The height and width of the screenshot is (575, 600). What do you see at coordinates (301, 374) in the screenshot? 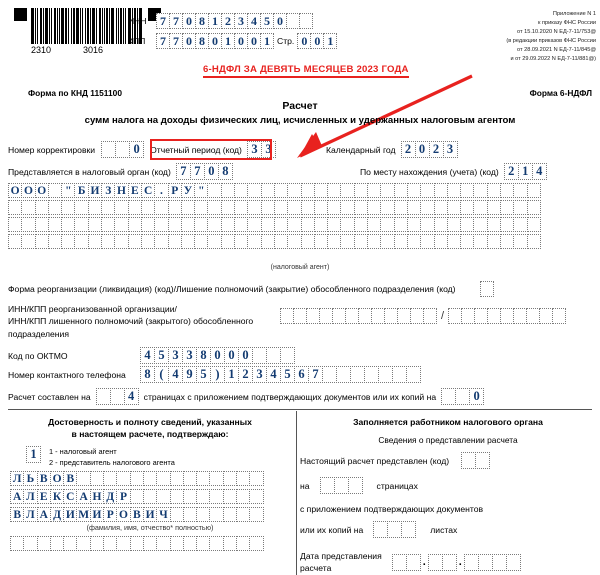
I see `cell: 6` at bounding box center [301, 374].